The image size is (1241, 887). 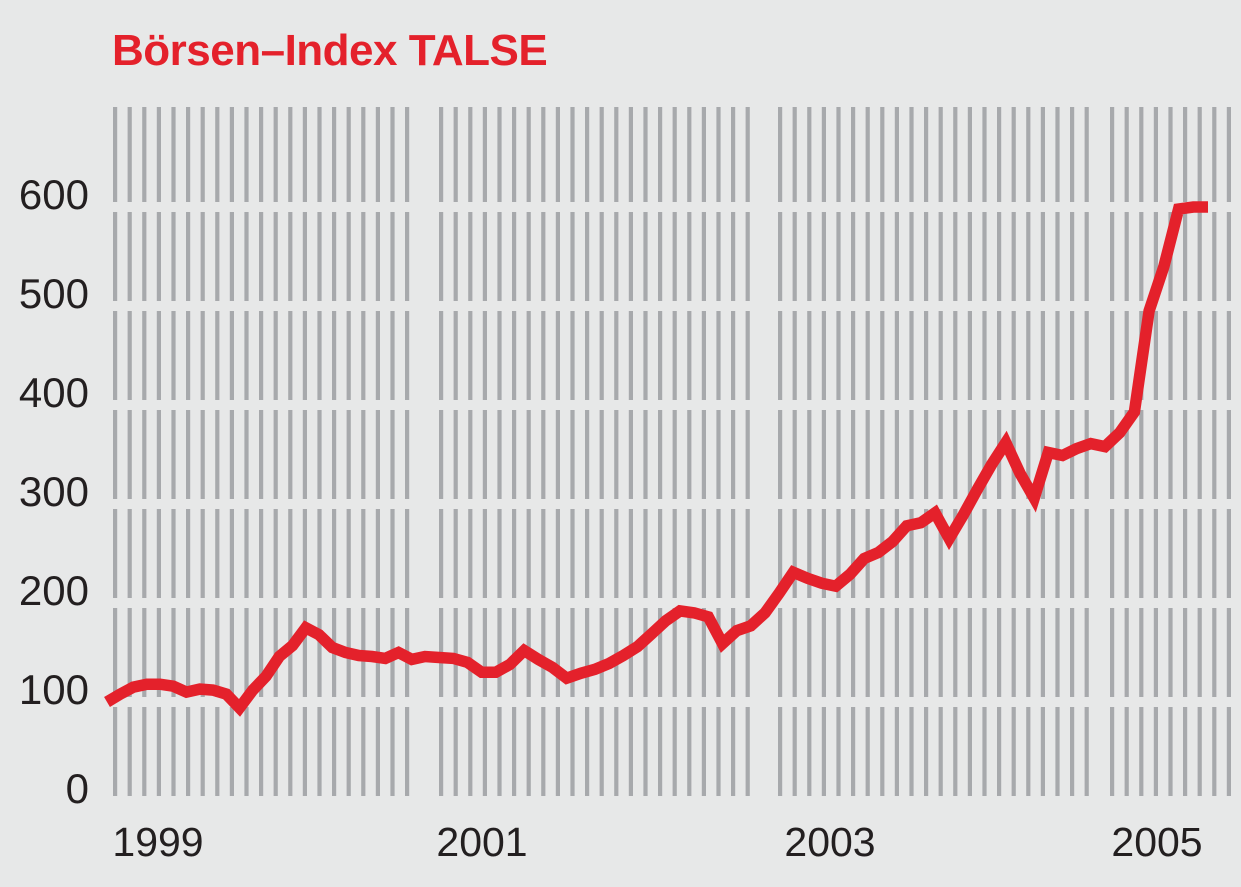 I want to click on x-axis-label: 2001, so click(x=481, y=842).